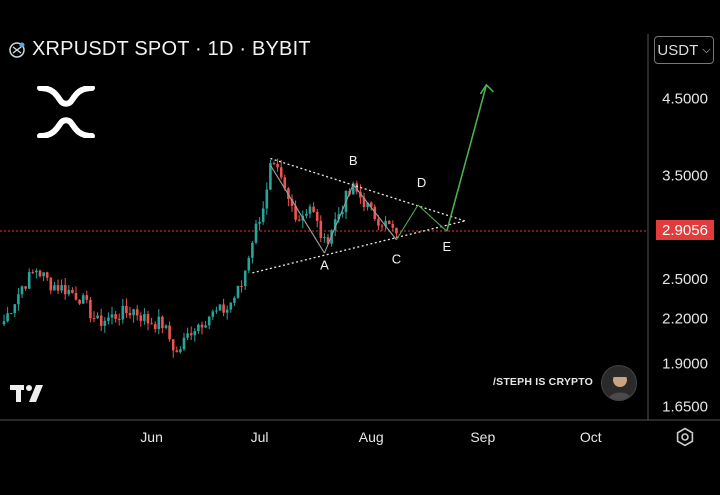 This screenshot has height=495, width=720. Describe the element at coordinates (260, 437) in the screenshot. I see `time-tick-label: Jul` at that location.